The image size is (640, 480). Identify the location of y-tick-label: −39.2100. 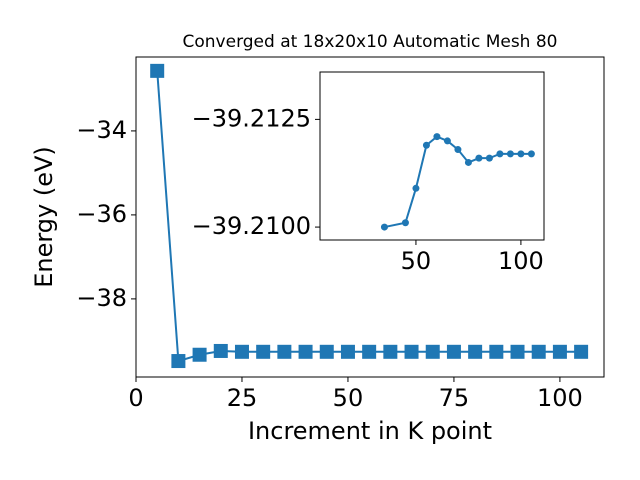
(251, 226).